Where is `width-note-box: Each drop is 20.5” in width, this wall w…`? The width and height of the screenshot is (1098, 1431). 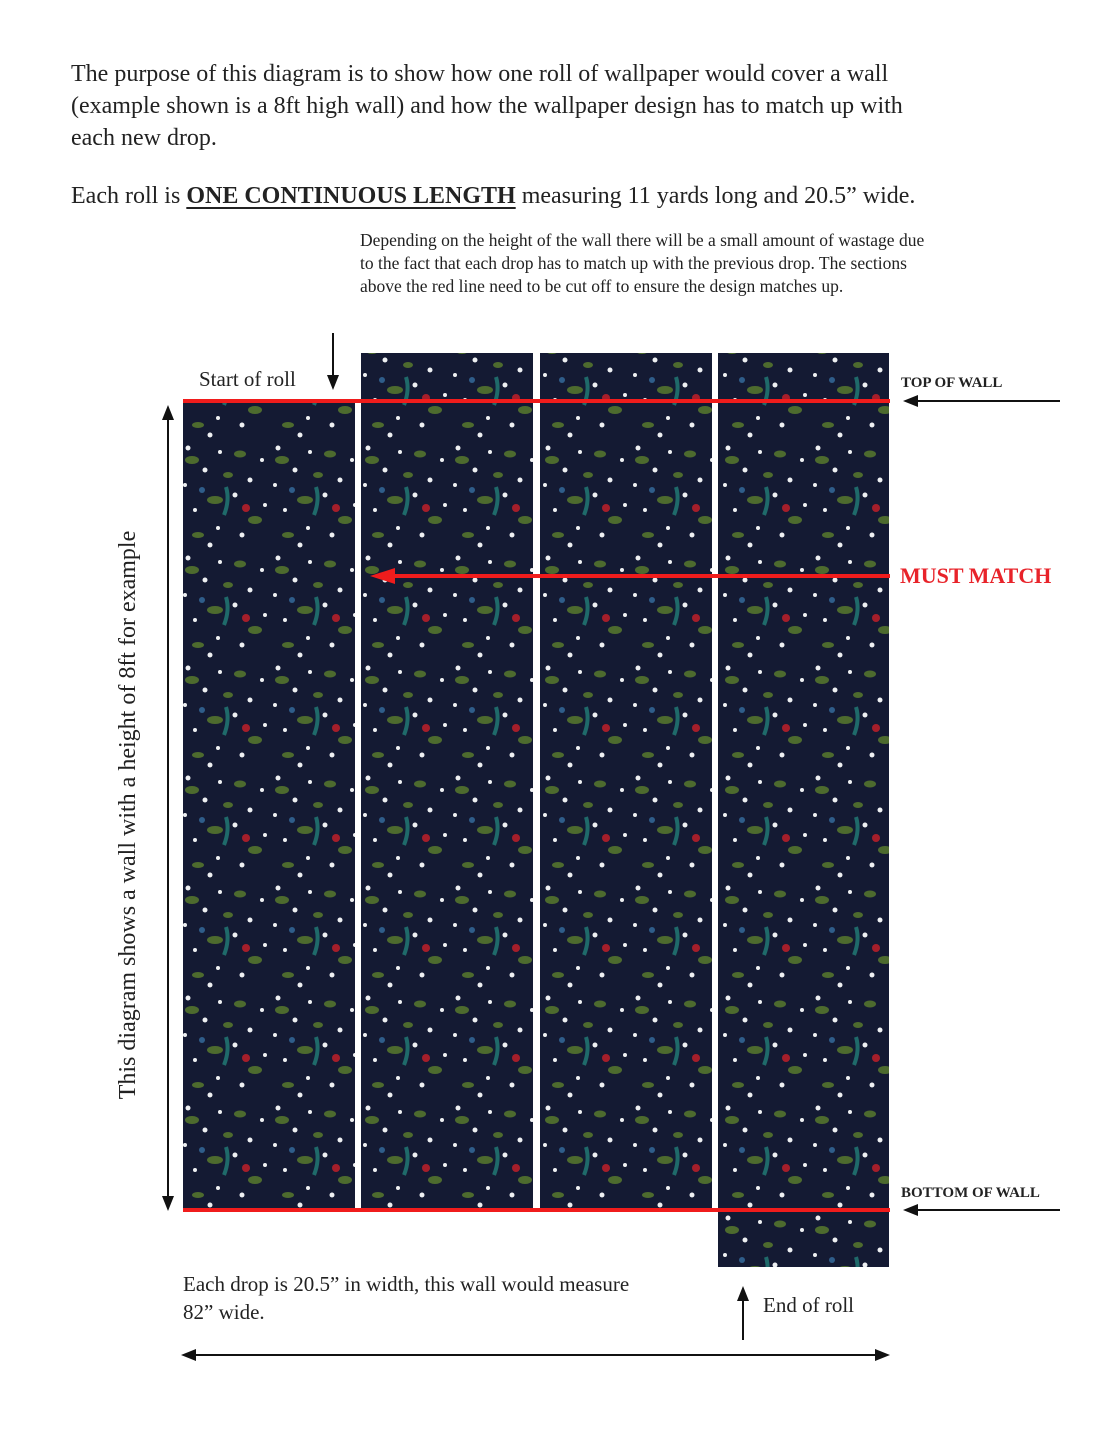 width-note-box: Each drop is 20.5” in width, this wall w… is located at coordinates (406, 1298).